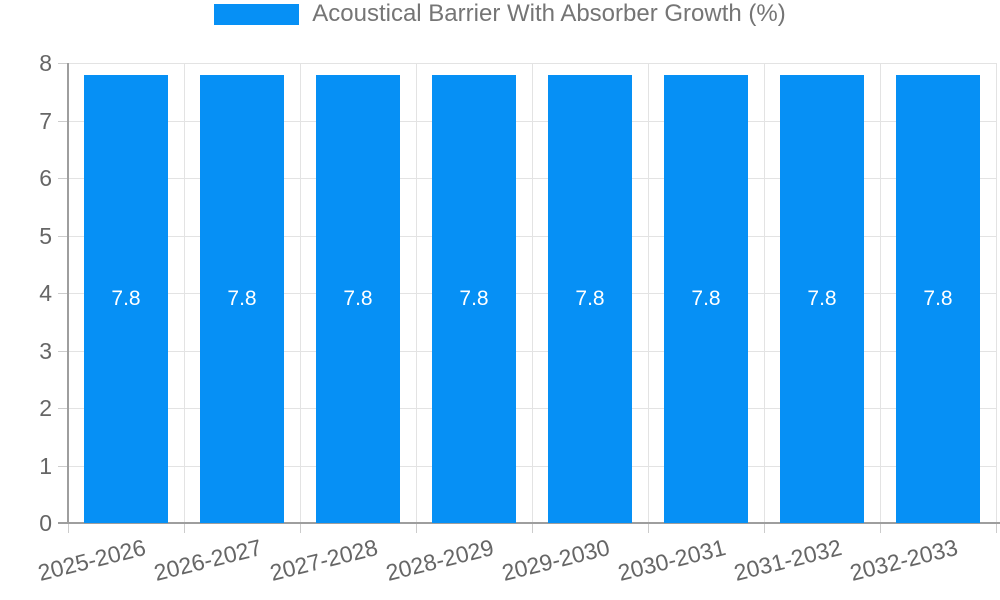  I want to click on x-axis-tick-label: 2026-2027, so click(208, 560).